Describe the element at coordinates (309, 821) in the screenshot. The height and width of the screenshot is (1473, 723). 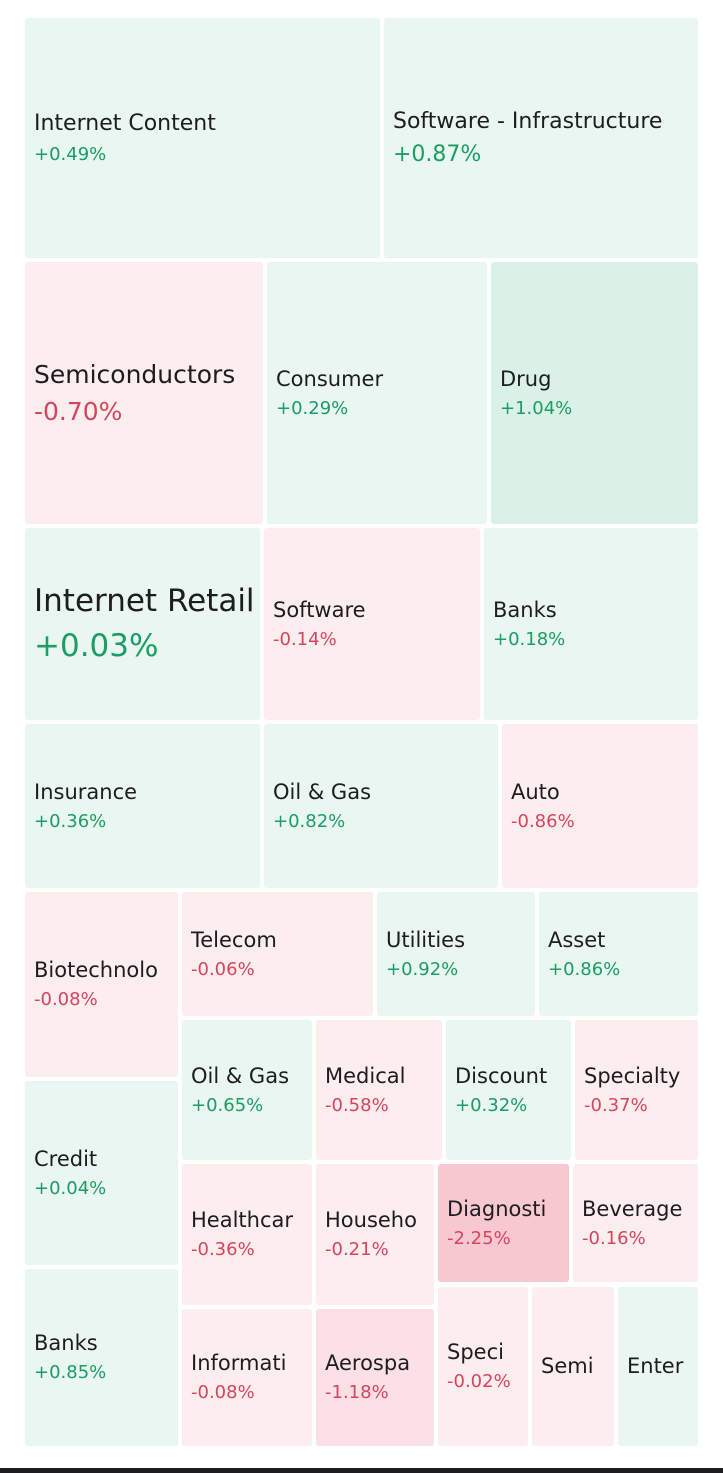
I see `sector-change: +0.82%` at that location.